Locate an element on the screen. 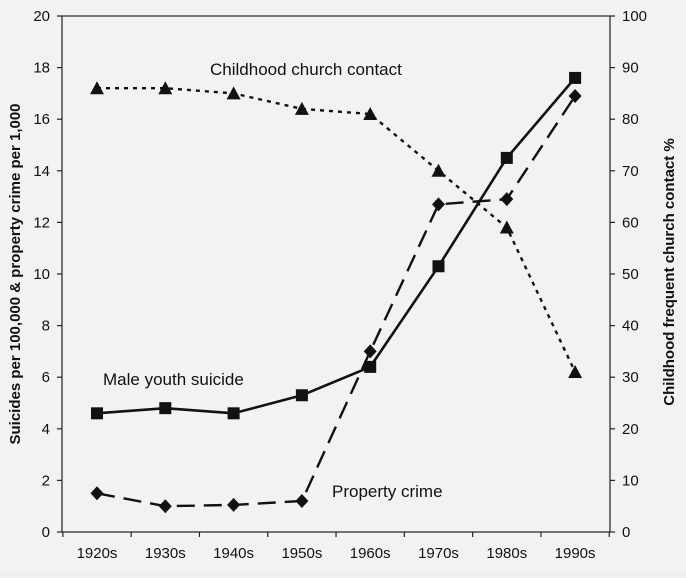  annotation-male-youth-suicide: Male youth suicide is located at coordinates (173, 379).